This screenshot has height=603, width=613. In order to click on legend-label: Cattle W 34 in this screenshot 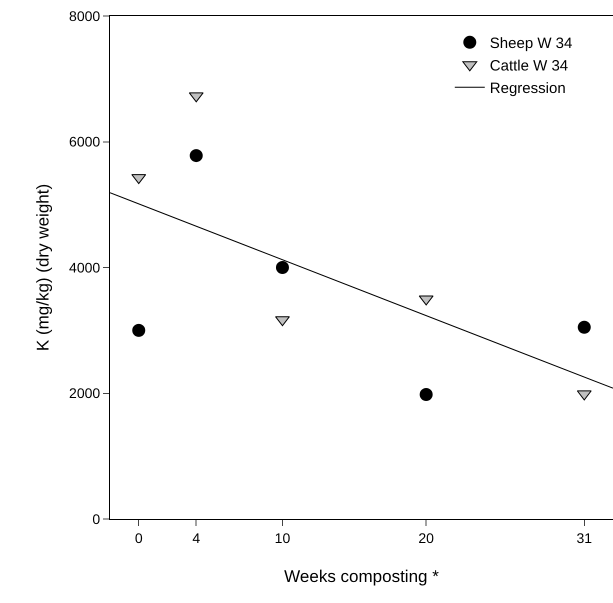, I will do `click(529, 66)`.